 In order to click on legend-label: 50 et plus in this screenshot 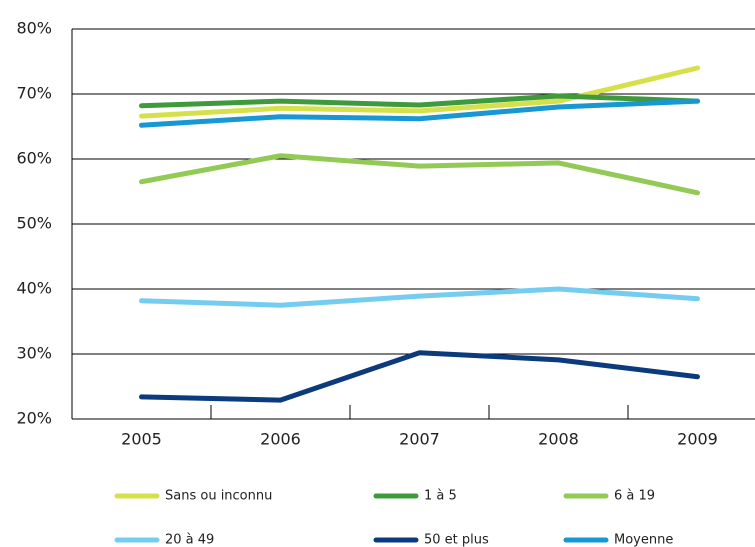, I will do `click(456, 540)`.